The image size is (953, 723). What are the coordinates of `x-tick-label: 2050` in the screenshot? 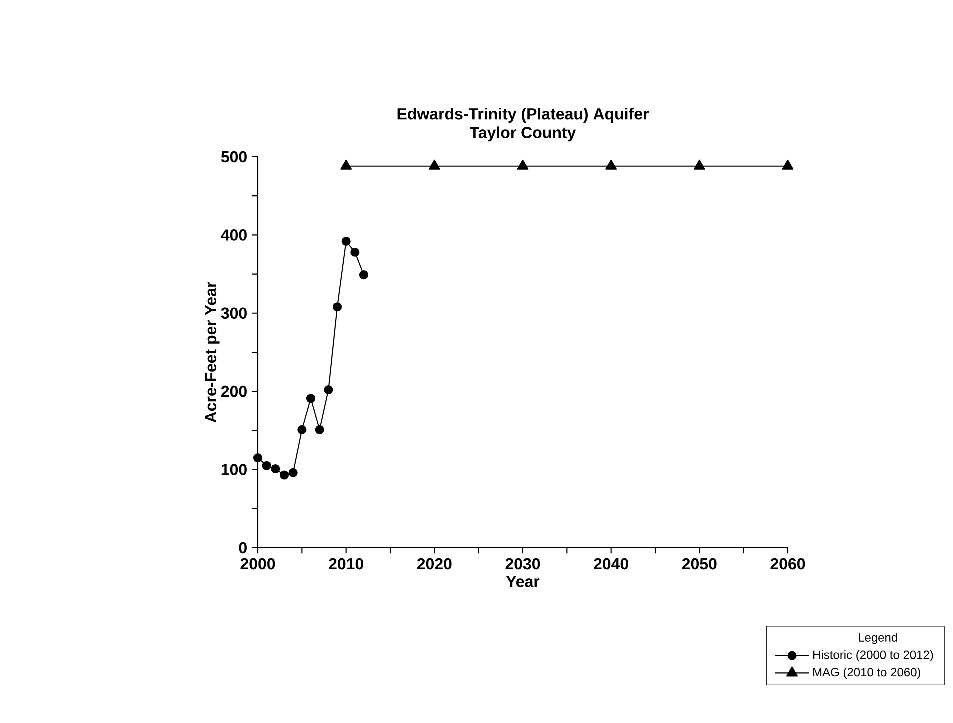 It's located at (699, 564).